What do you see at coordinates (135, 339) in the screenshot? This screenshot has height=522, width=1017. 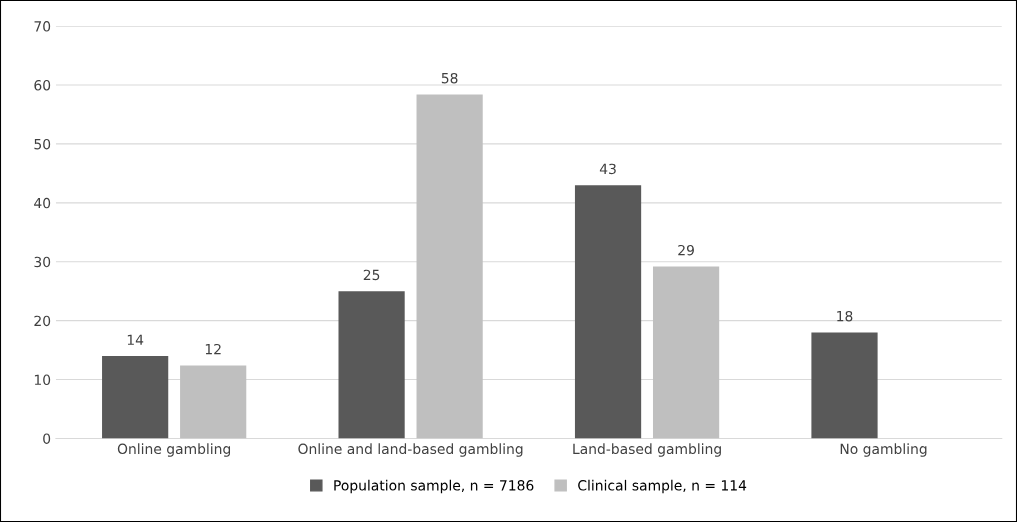 I see `data-label: 14` at bounding box center [135, 339].